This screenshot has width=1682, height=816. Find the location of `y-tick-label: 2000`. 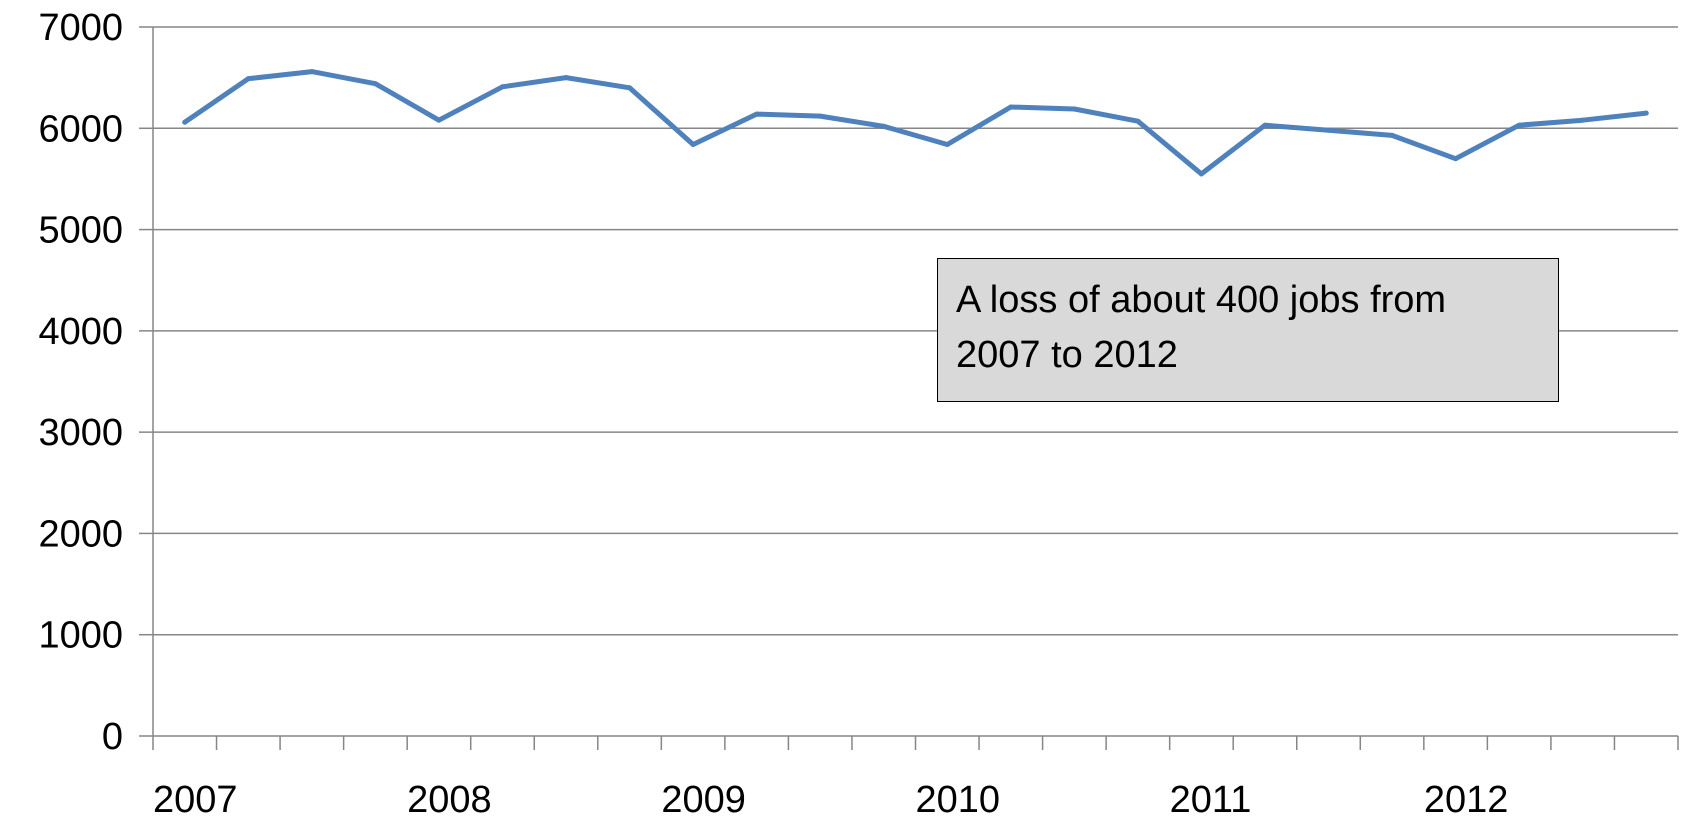

y-tick-label: 2000 is located at coordinates (80, 534).